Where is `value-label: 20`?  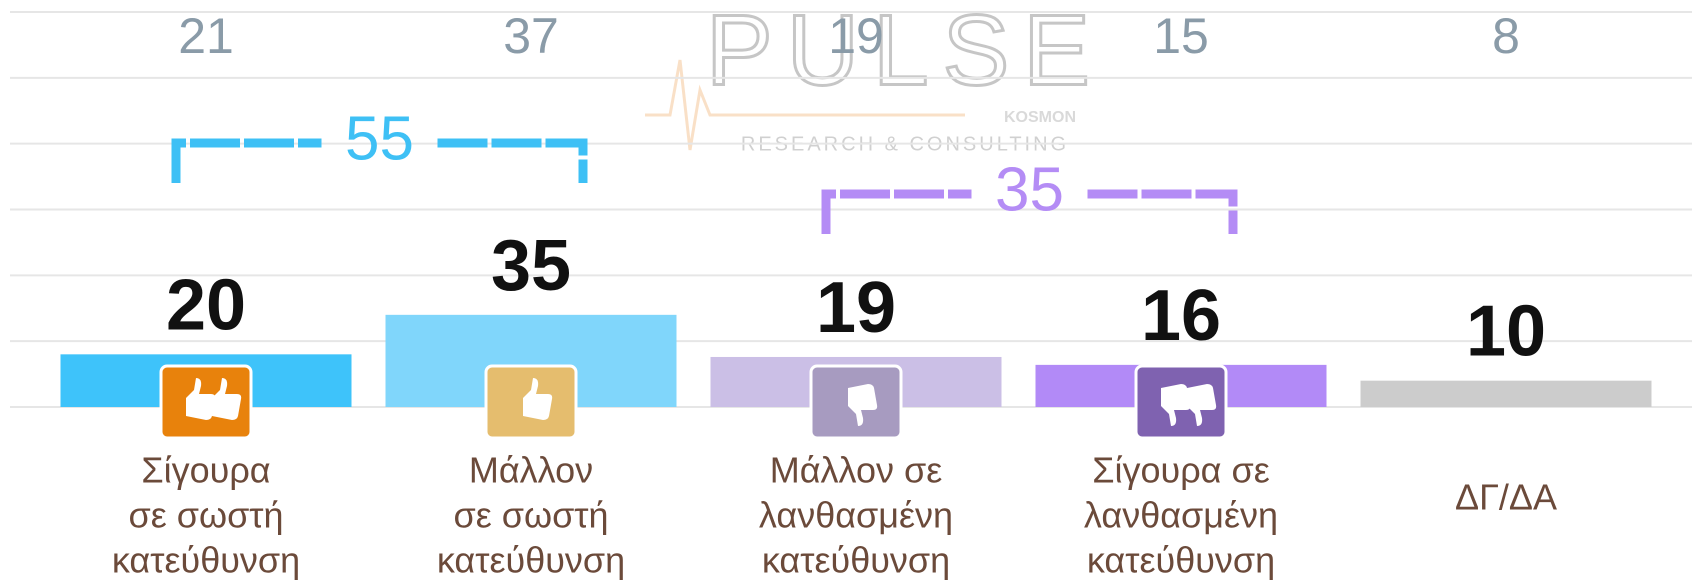
value-label: 20 is located at coordinates (206, 305).